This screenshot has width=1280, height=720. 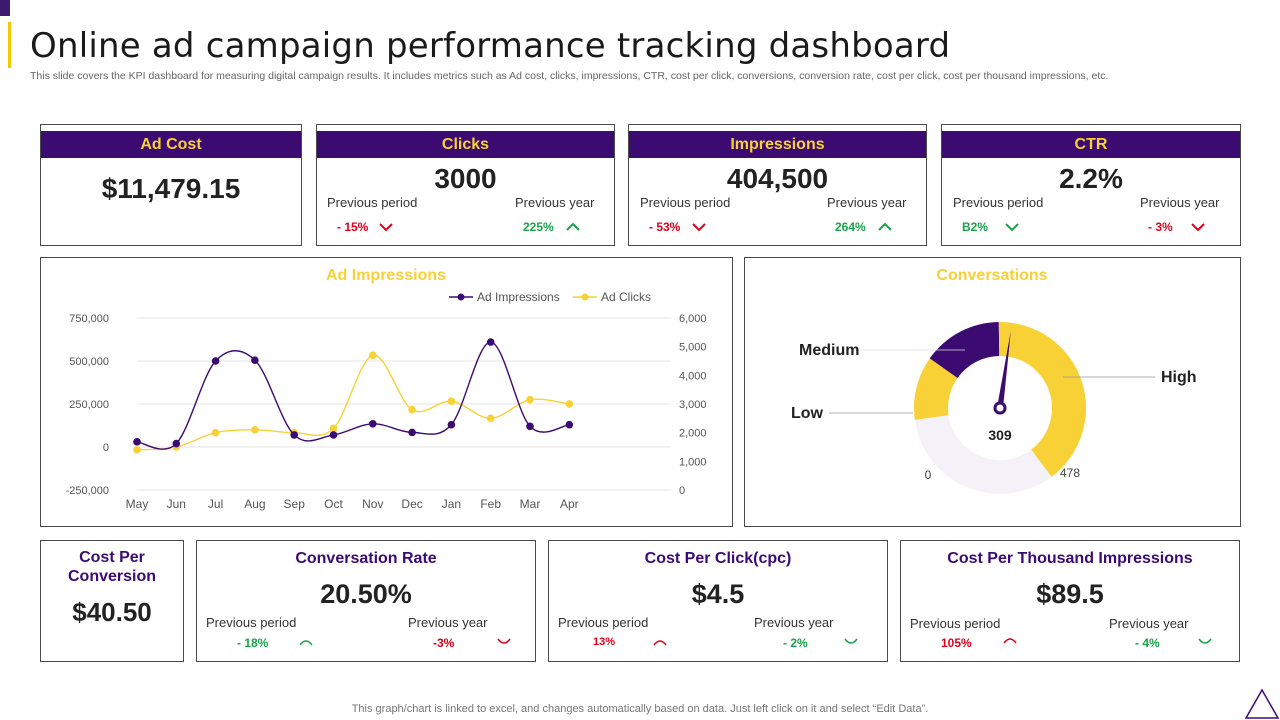 I want to click on cost-per-conversion-title-line1: Cost Per, so click(x=112, y=557).